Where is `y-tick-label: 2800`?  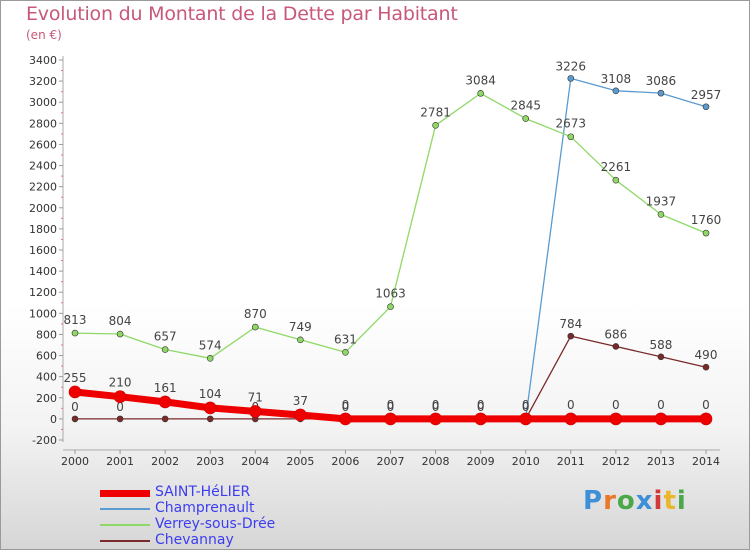
y-tick-label: 2800 is located at coordinates (43, 123).